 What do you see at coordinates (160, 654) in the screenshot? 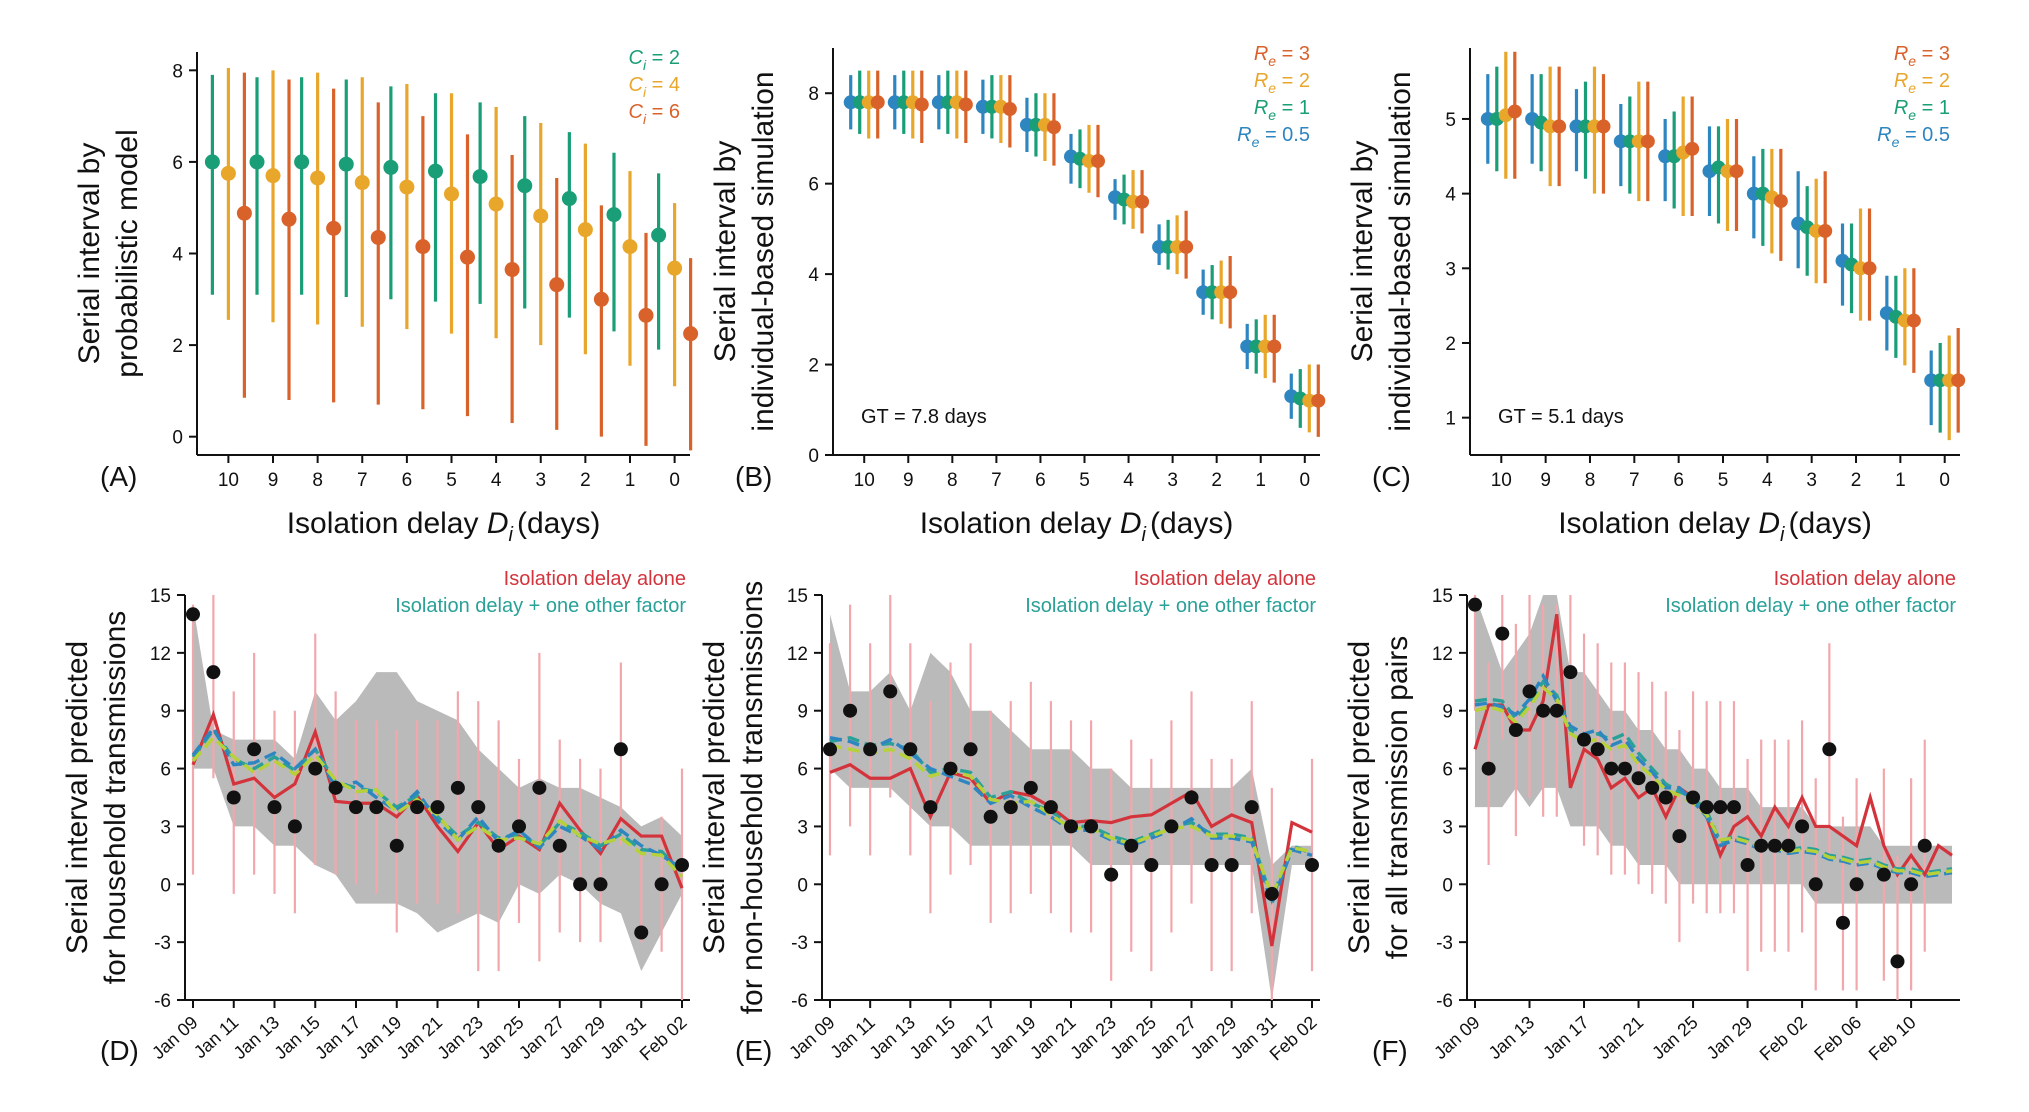
I see `y-tick-label: 12` at bounding box center [160, 654].